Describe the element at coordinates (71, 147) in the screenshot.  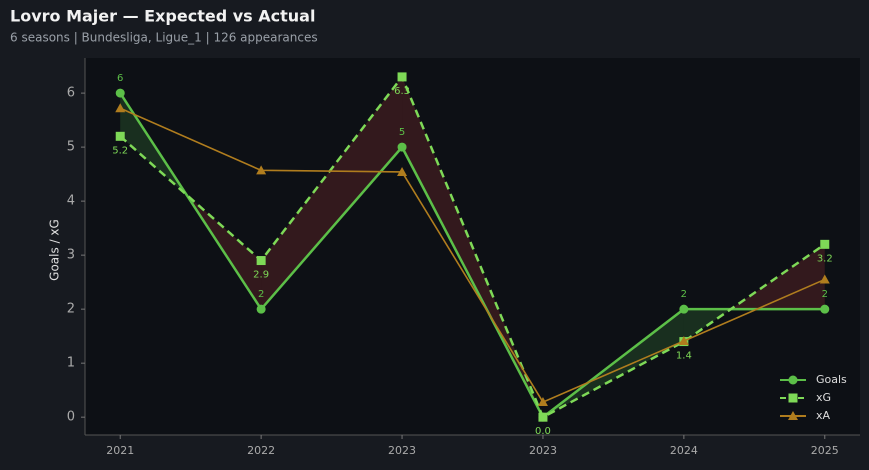
I see `y-tick-label: 5` at that location.